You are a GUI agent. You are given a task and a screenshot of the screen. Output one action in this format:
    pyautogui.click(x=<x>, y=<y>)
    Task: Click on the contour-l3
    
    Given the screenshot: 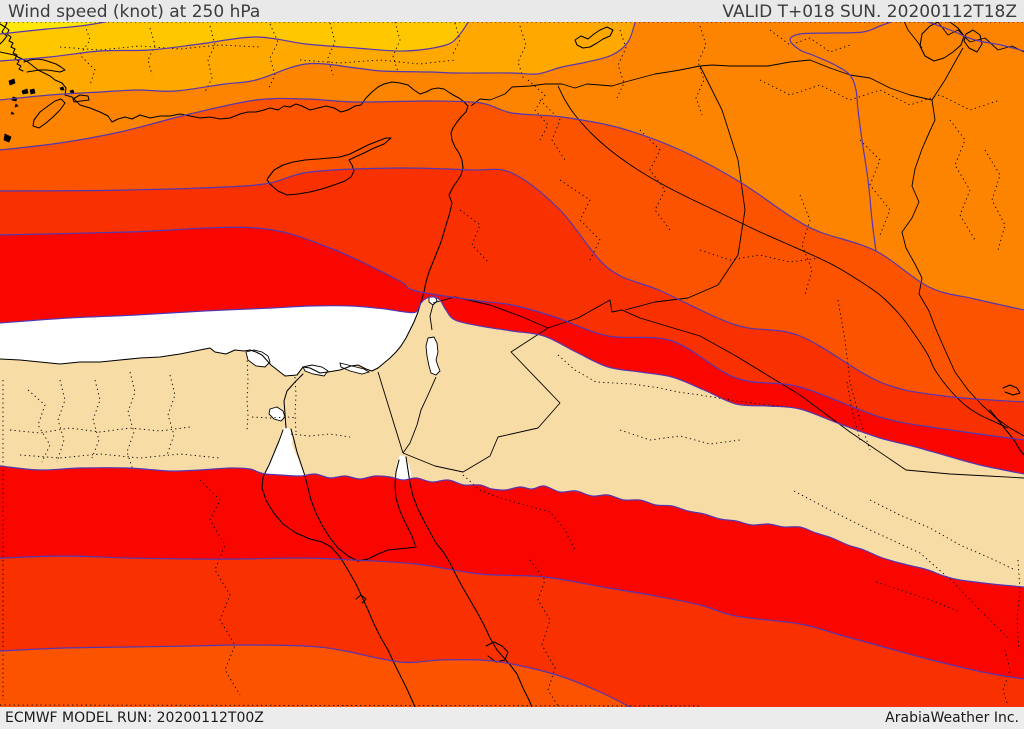 What is the action you would take?
    pyautogui.click(x=316, y=675)
    